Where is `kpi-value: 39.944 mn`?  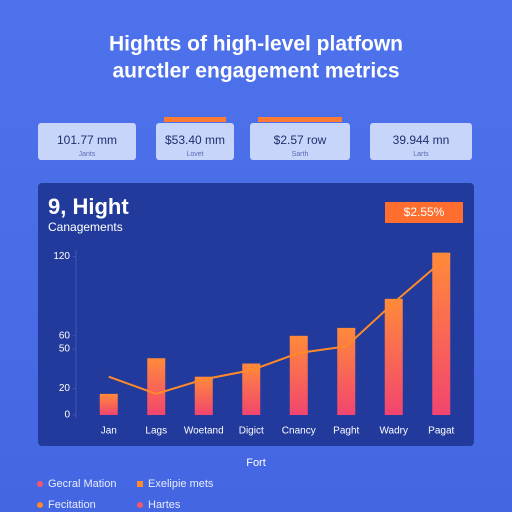
kpi-value: 39.944 mn is located at coordinates (421, 140).